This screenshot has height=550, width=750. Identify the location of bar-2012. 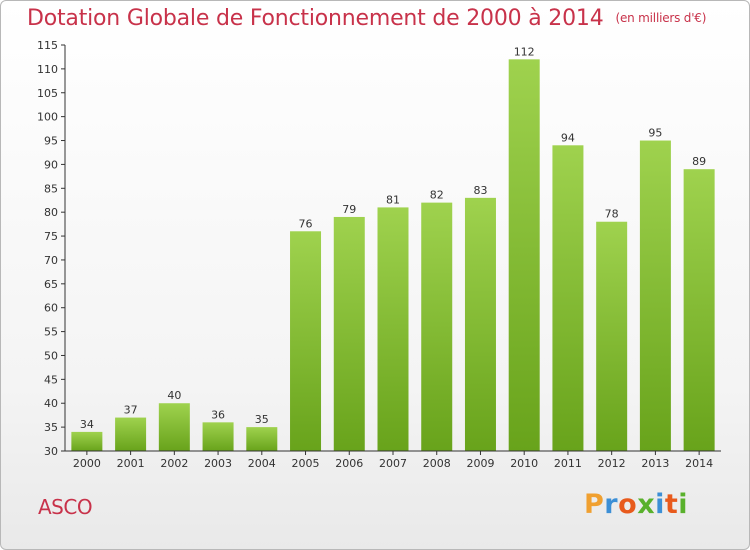
(612, 336).